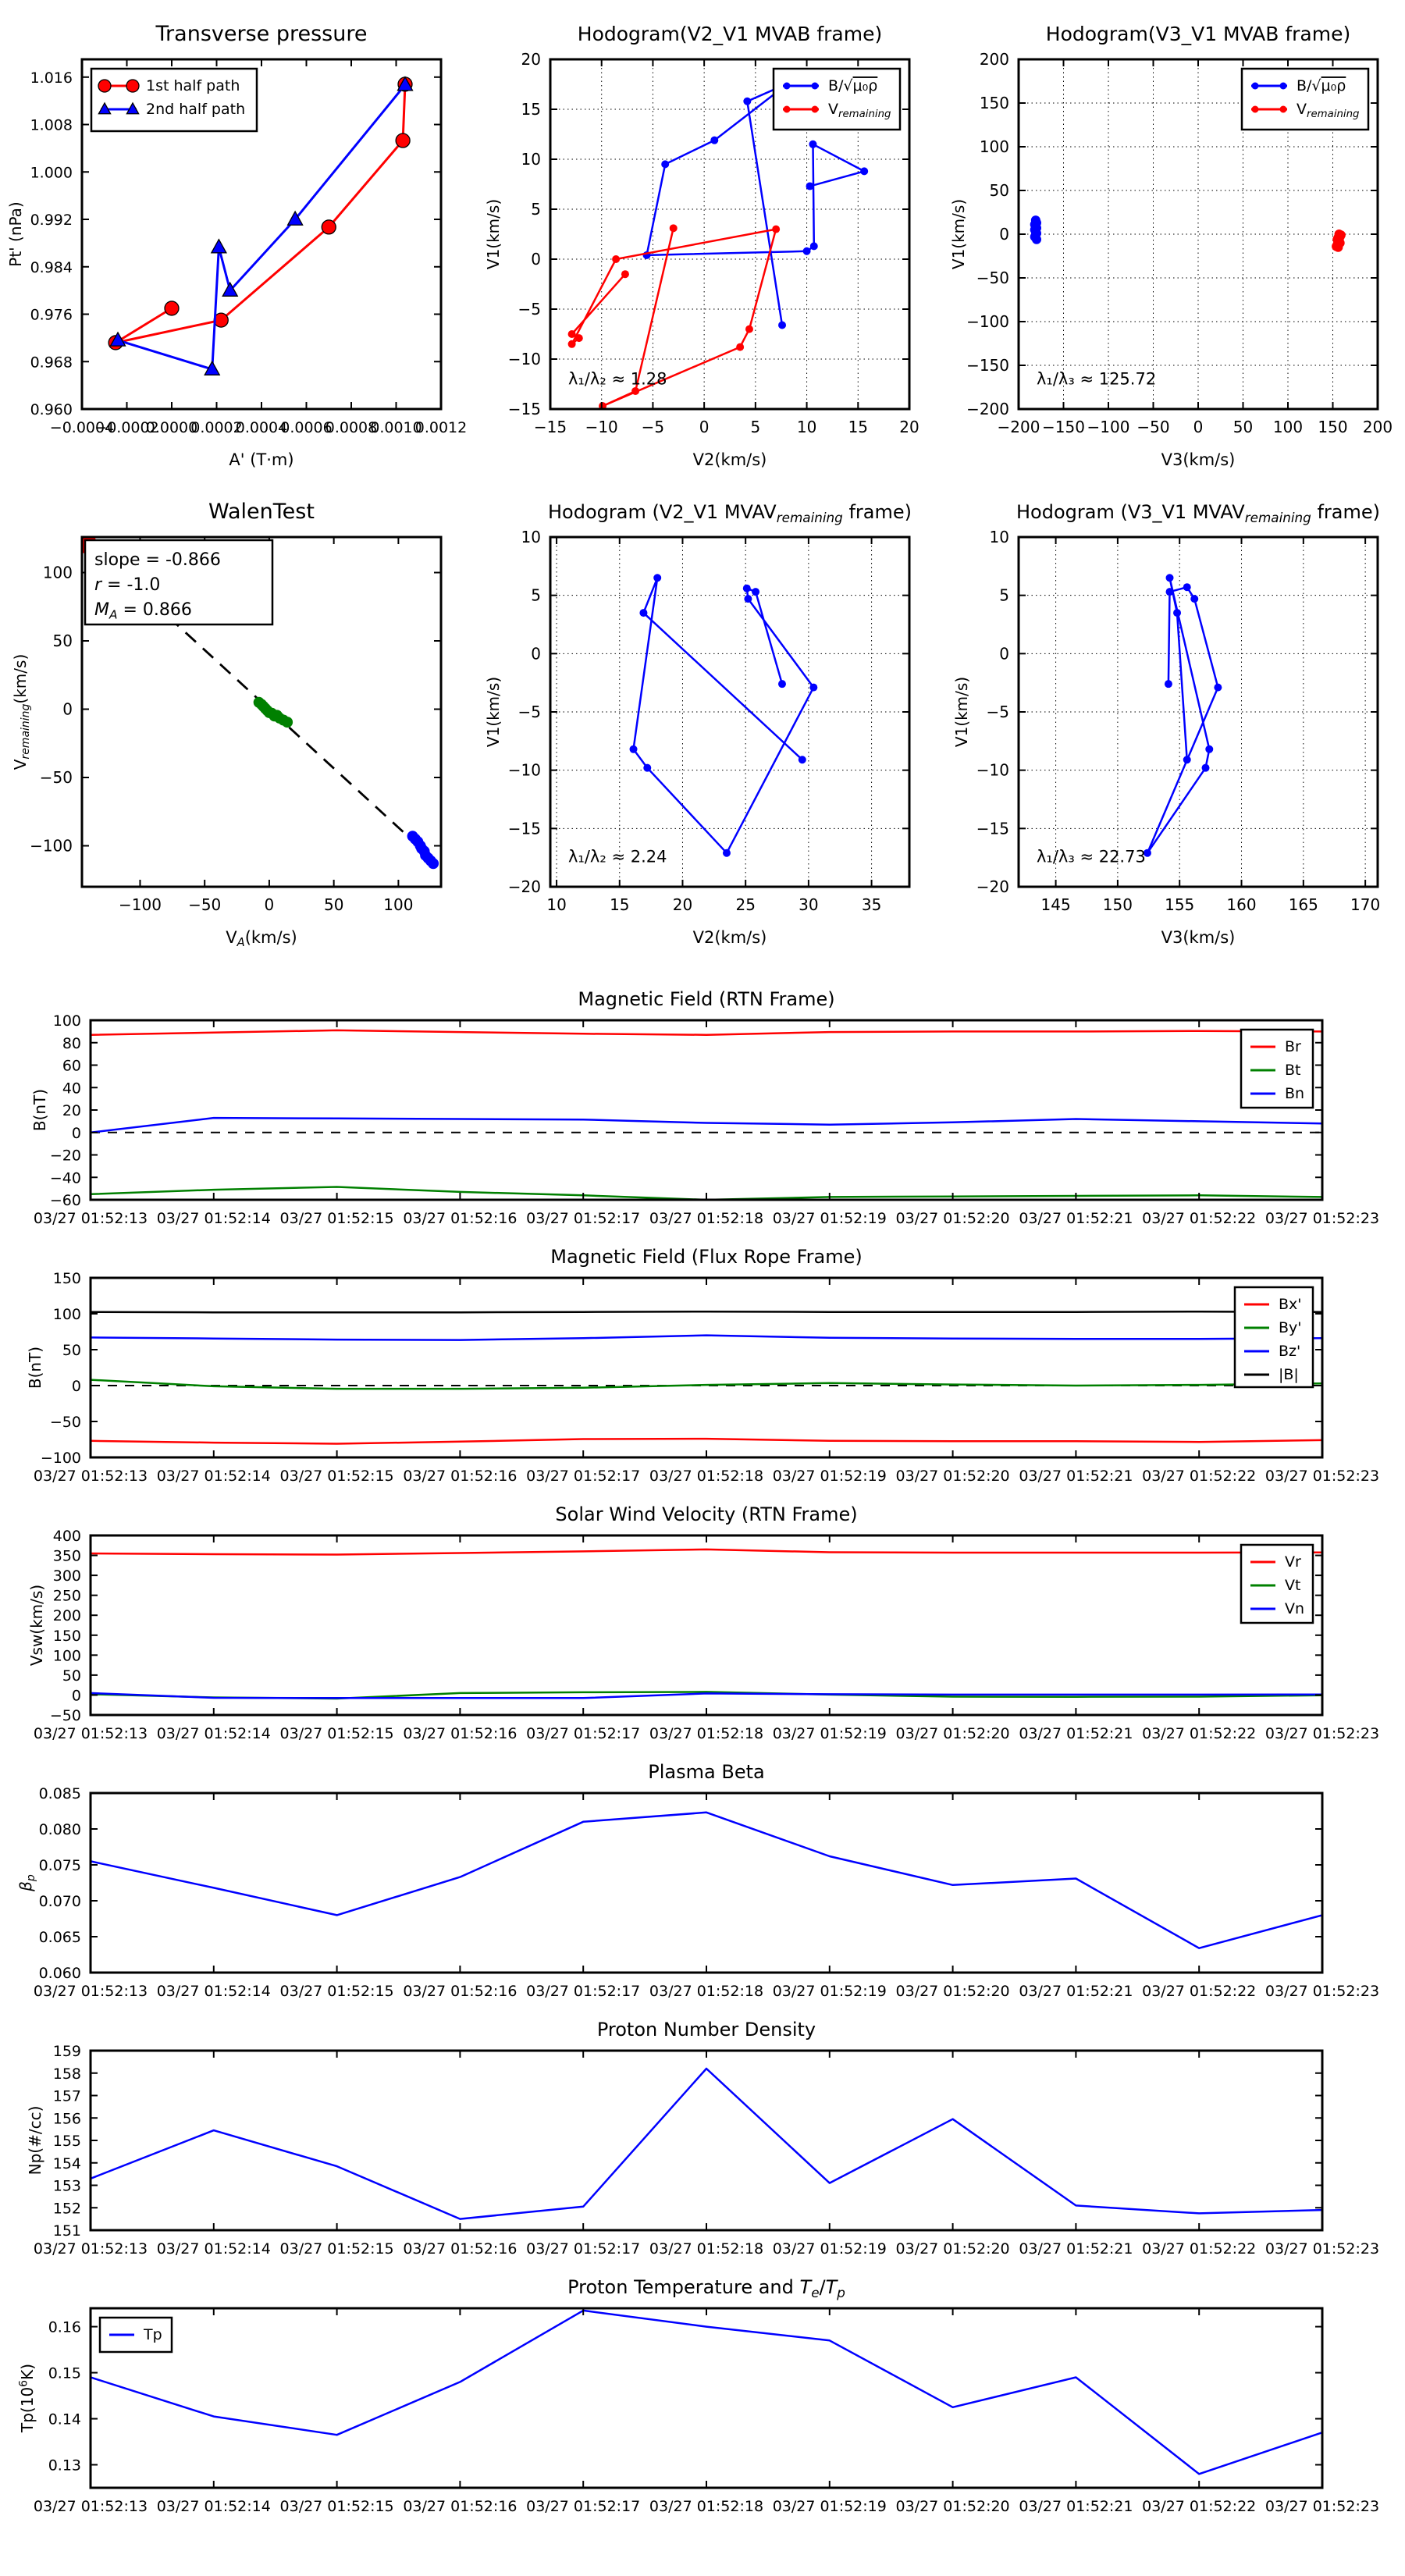 This screenshot has height=2576, width=1405. Describe the element at coordinates (51, 362) in the screenshot. I see `svg-text: 0.968` at that location.